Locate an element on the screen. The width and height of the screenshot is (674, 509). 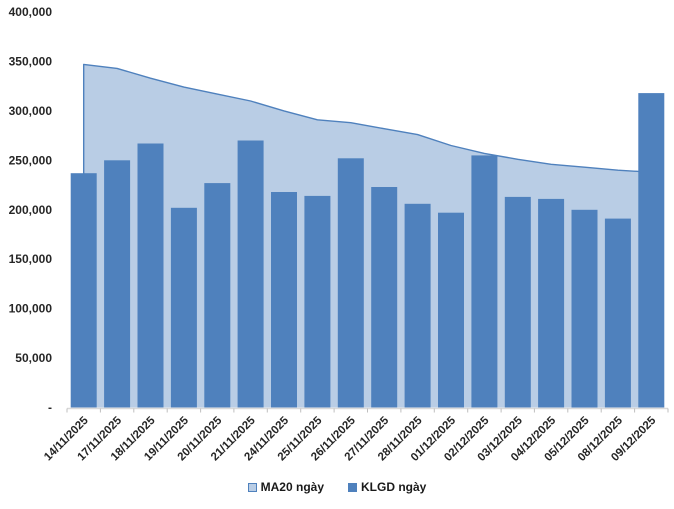
y-axis-label: 100,000 is located at coordinates (31, 309).